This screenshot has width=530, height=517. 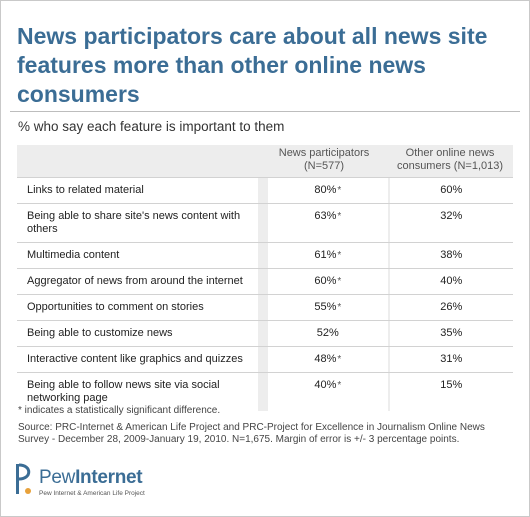 I want to click on row-label: Opportunities to comment on stories, so click(x=138, y=307).